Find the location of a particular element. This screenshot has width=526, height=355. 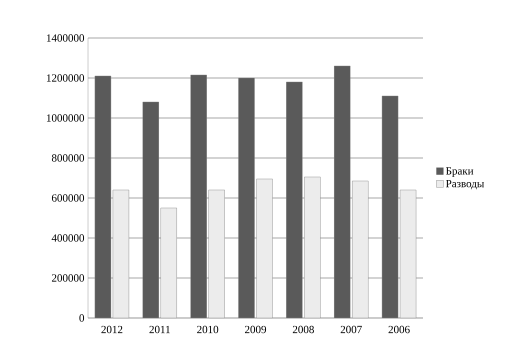

x-tick-label: 2008 is located at coordinates (303, 330).